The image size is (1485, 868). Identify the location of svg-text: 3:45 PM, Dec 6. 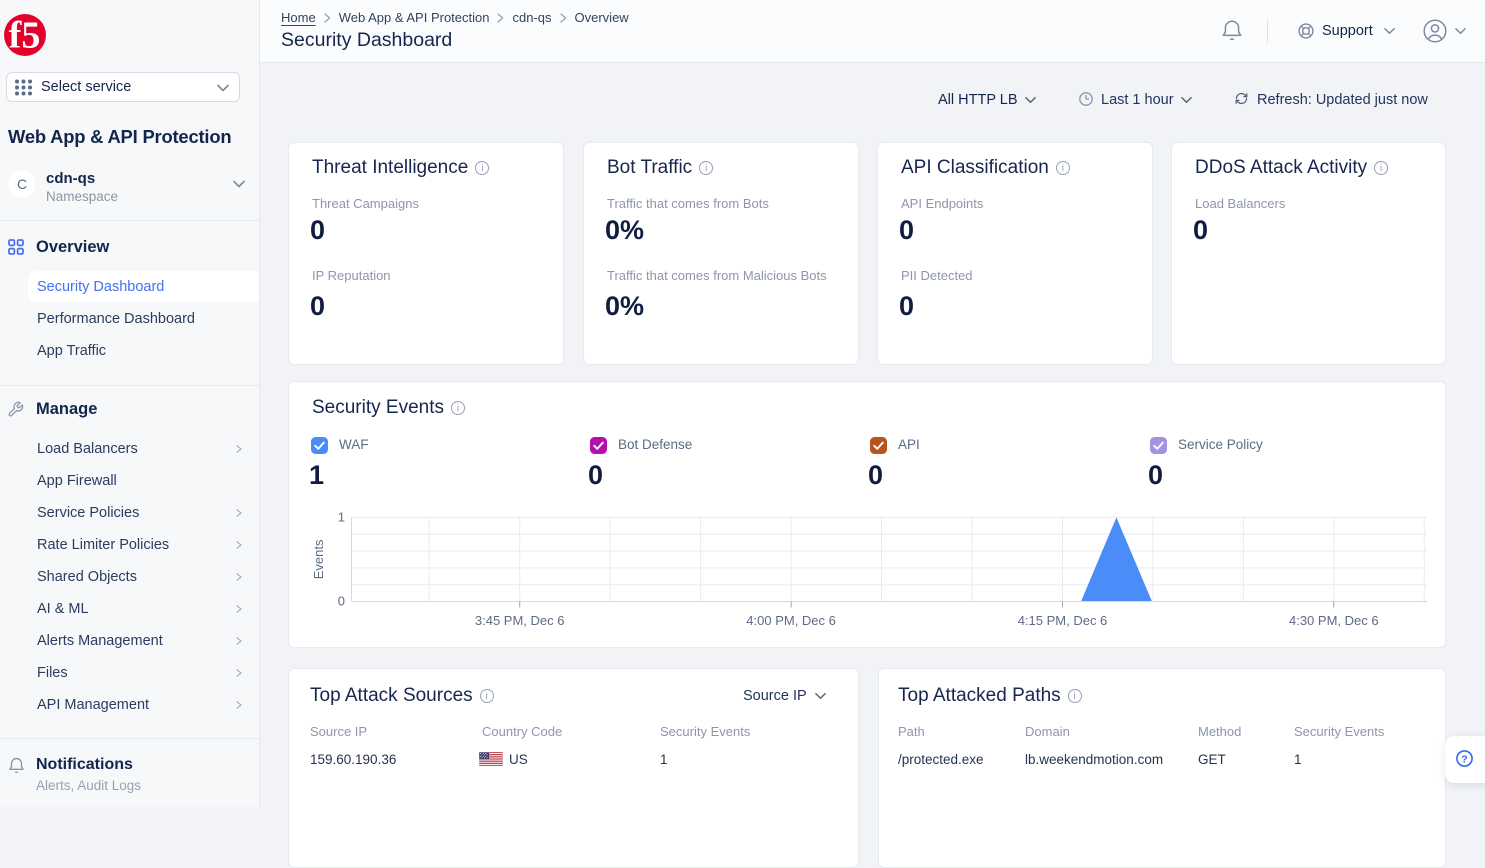
(520, 620).